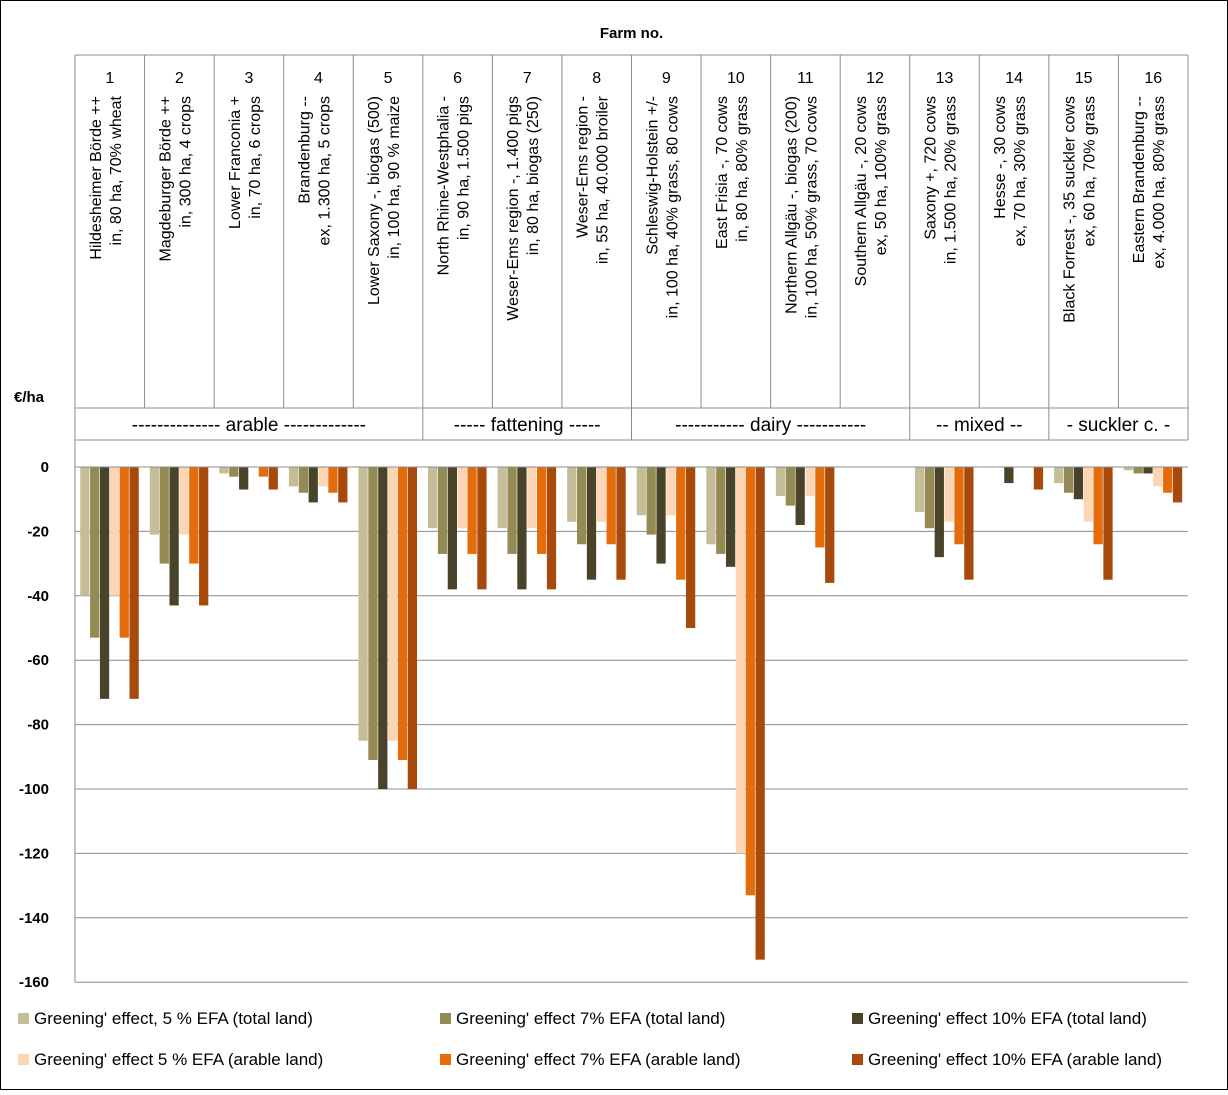  I want to click on y-tick-label: -80, so click(38, 725).